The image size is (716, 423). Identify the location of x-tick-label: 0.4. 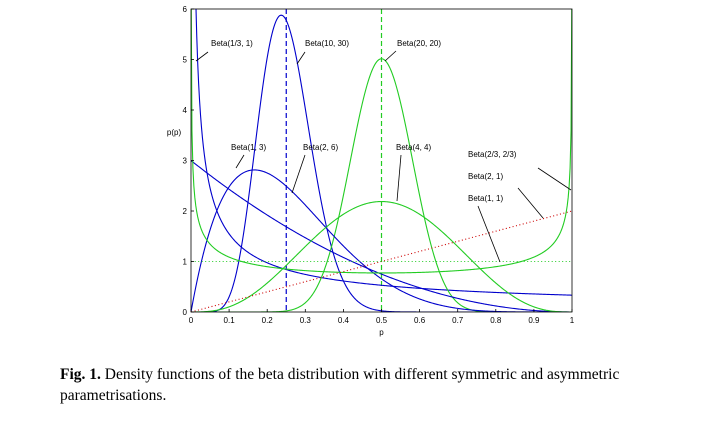
(344, 320).